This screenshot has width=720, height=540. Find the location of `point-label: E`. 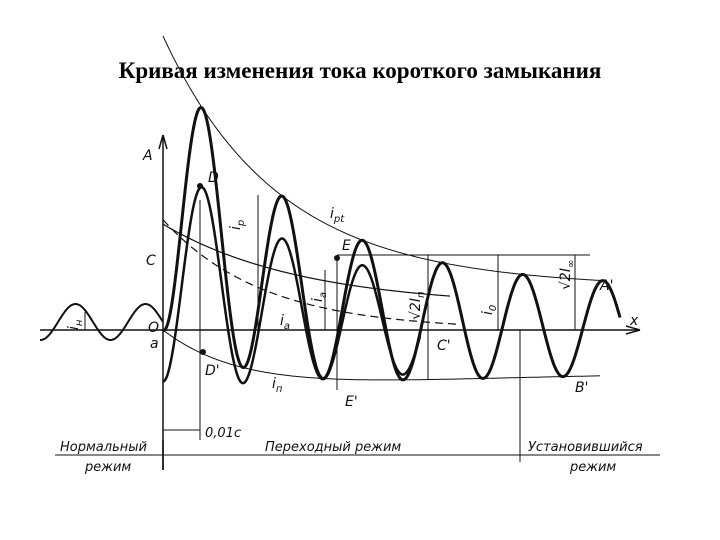

point-label: E is located at coordinates (346, 246).